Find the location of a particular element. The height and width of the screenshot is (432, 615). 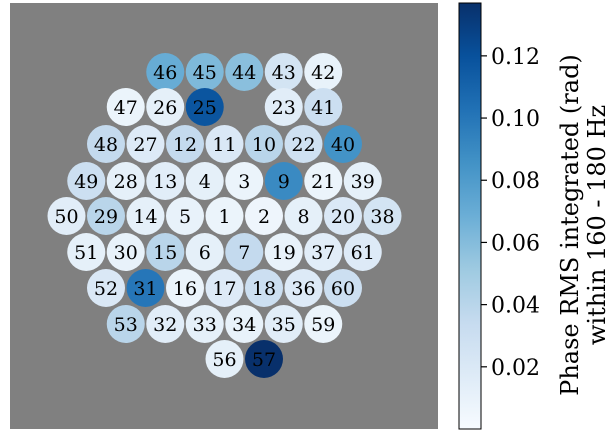

segment-44-label: 44 is located at coordinates (244, 73).